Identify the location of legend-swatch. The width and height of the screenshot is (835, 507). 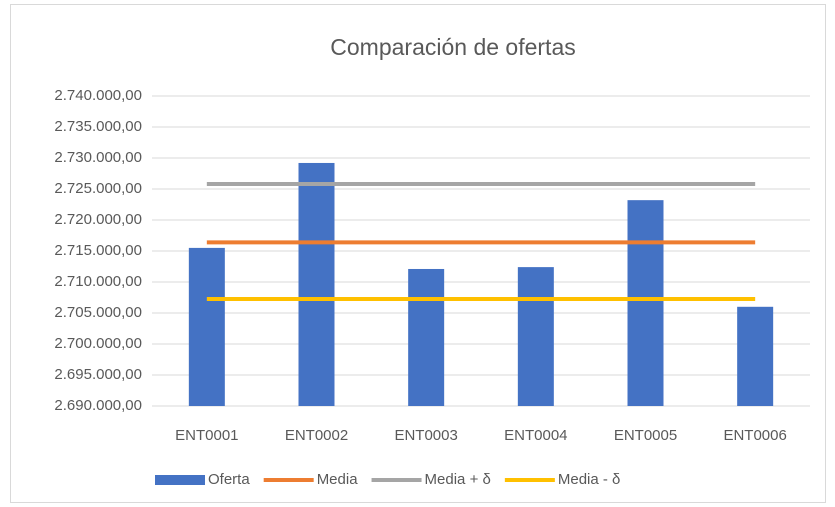
(180, 480).